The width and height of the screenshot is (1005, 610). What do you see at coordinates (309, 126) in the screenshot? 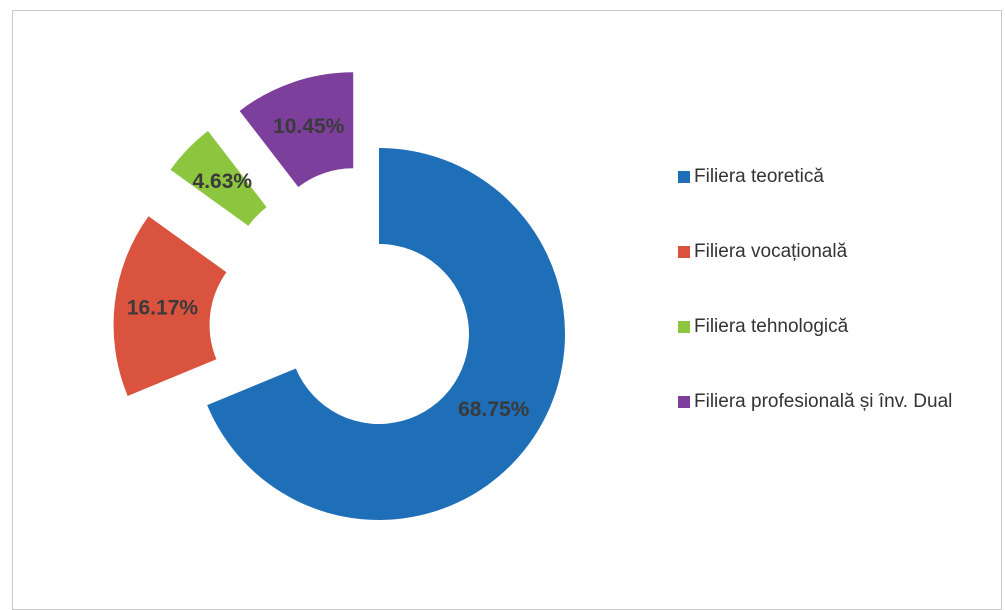
I see `data-label: 10.45%` at bounding box center [309, 126].